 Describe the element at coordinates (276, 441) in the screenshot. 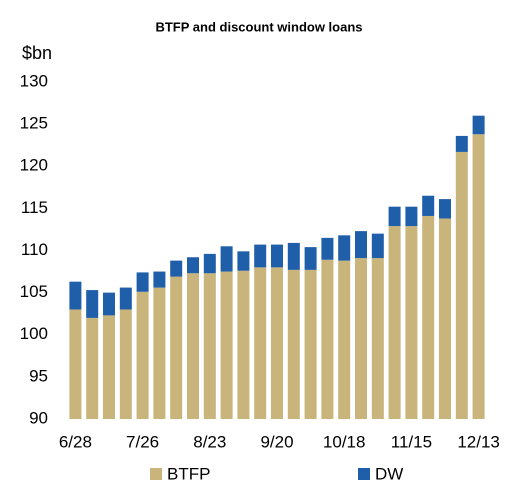

I see `x-tick-label: 9/20` at that location.